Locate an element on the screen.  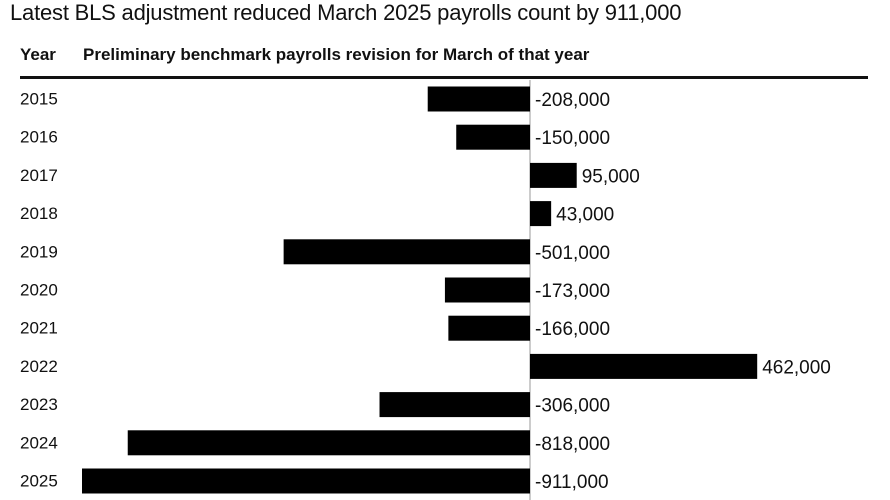
value-label: -208,000 is located at coordinates (572, 100).